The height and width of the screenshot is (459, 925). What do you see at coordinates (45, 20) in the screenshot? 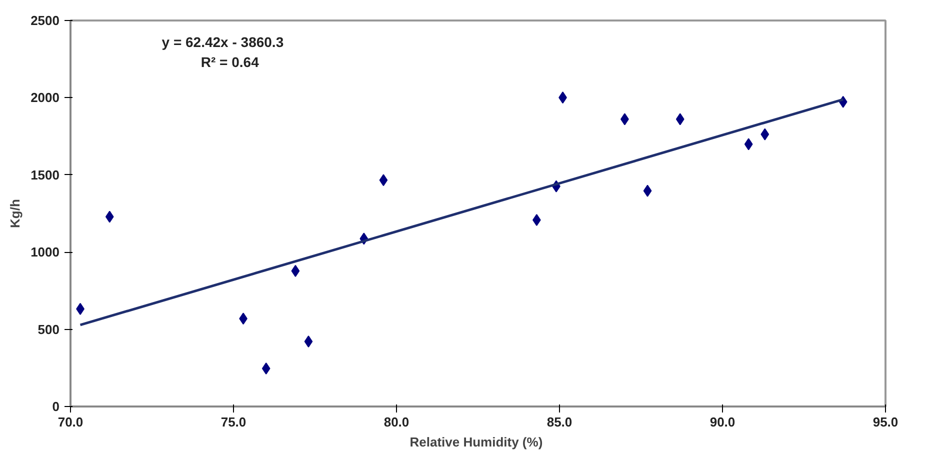
I see `y-tick-label: 2500` at bounding box center [45, 20].